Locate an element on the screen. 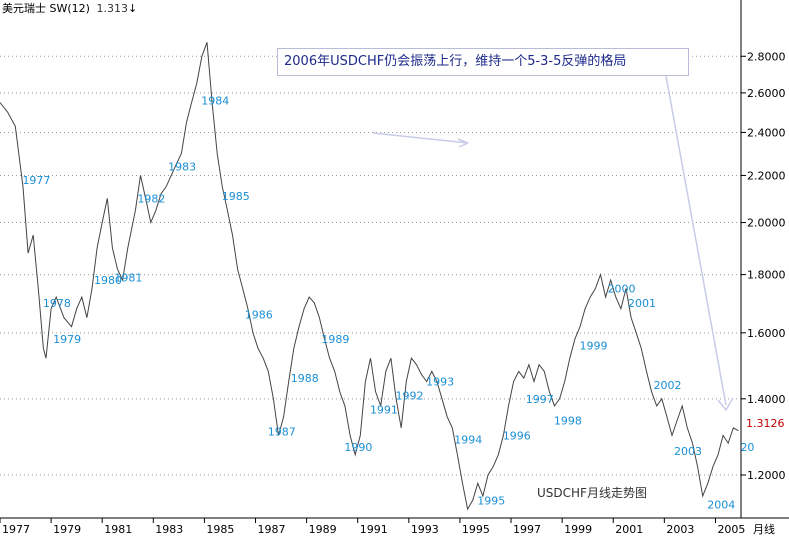  year-label: 1997 is located at coordinates (540, 399).